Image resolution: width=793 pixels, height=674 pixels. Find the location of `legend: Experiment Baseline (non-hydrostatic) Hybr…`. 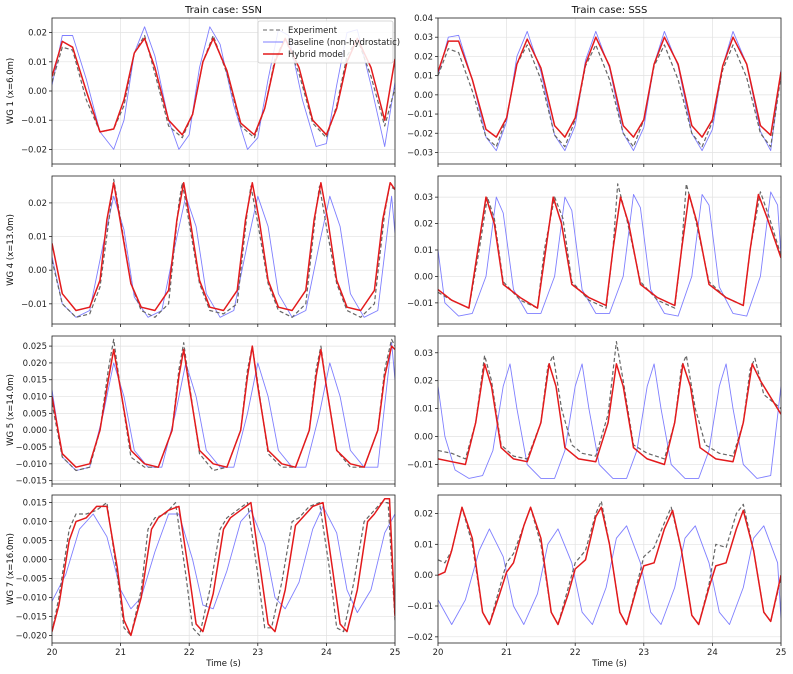

legend: Experiment Baseline (non-hydrostatic) Hybr… is located at coordinates (328, 42).